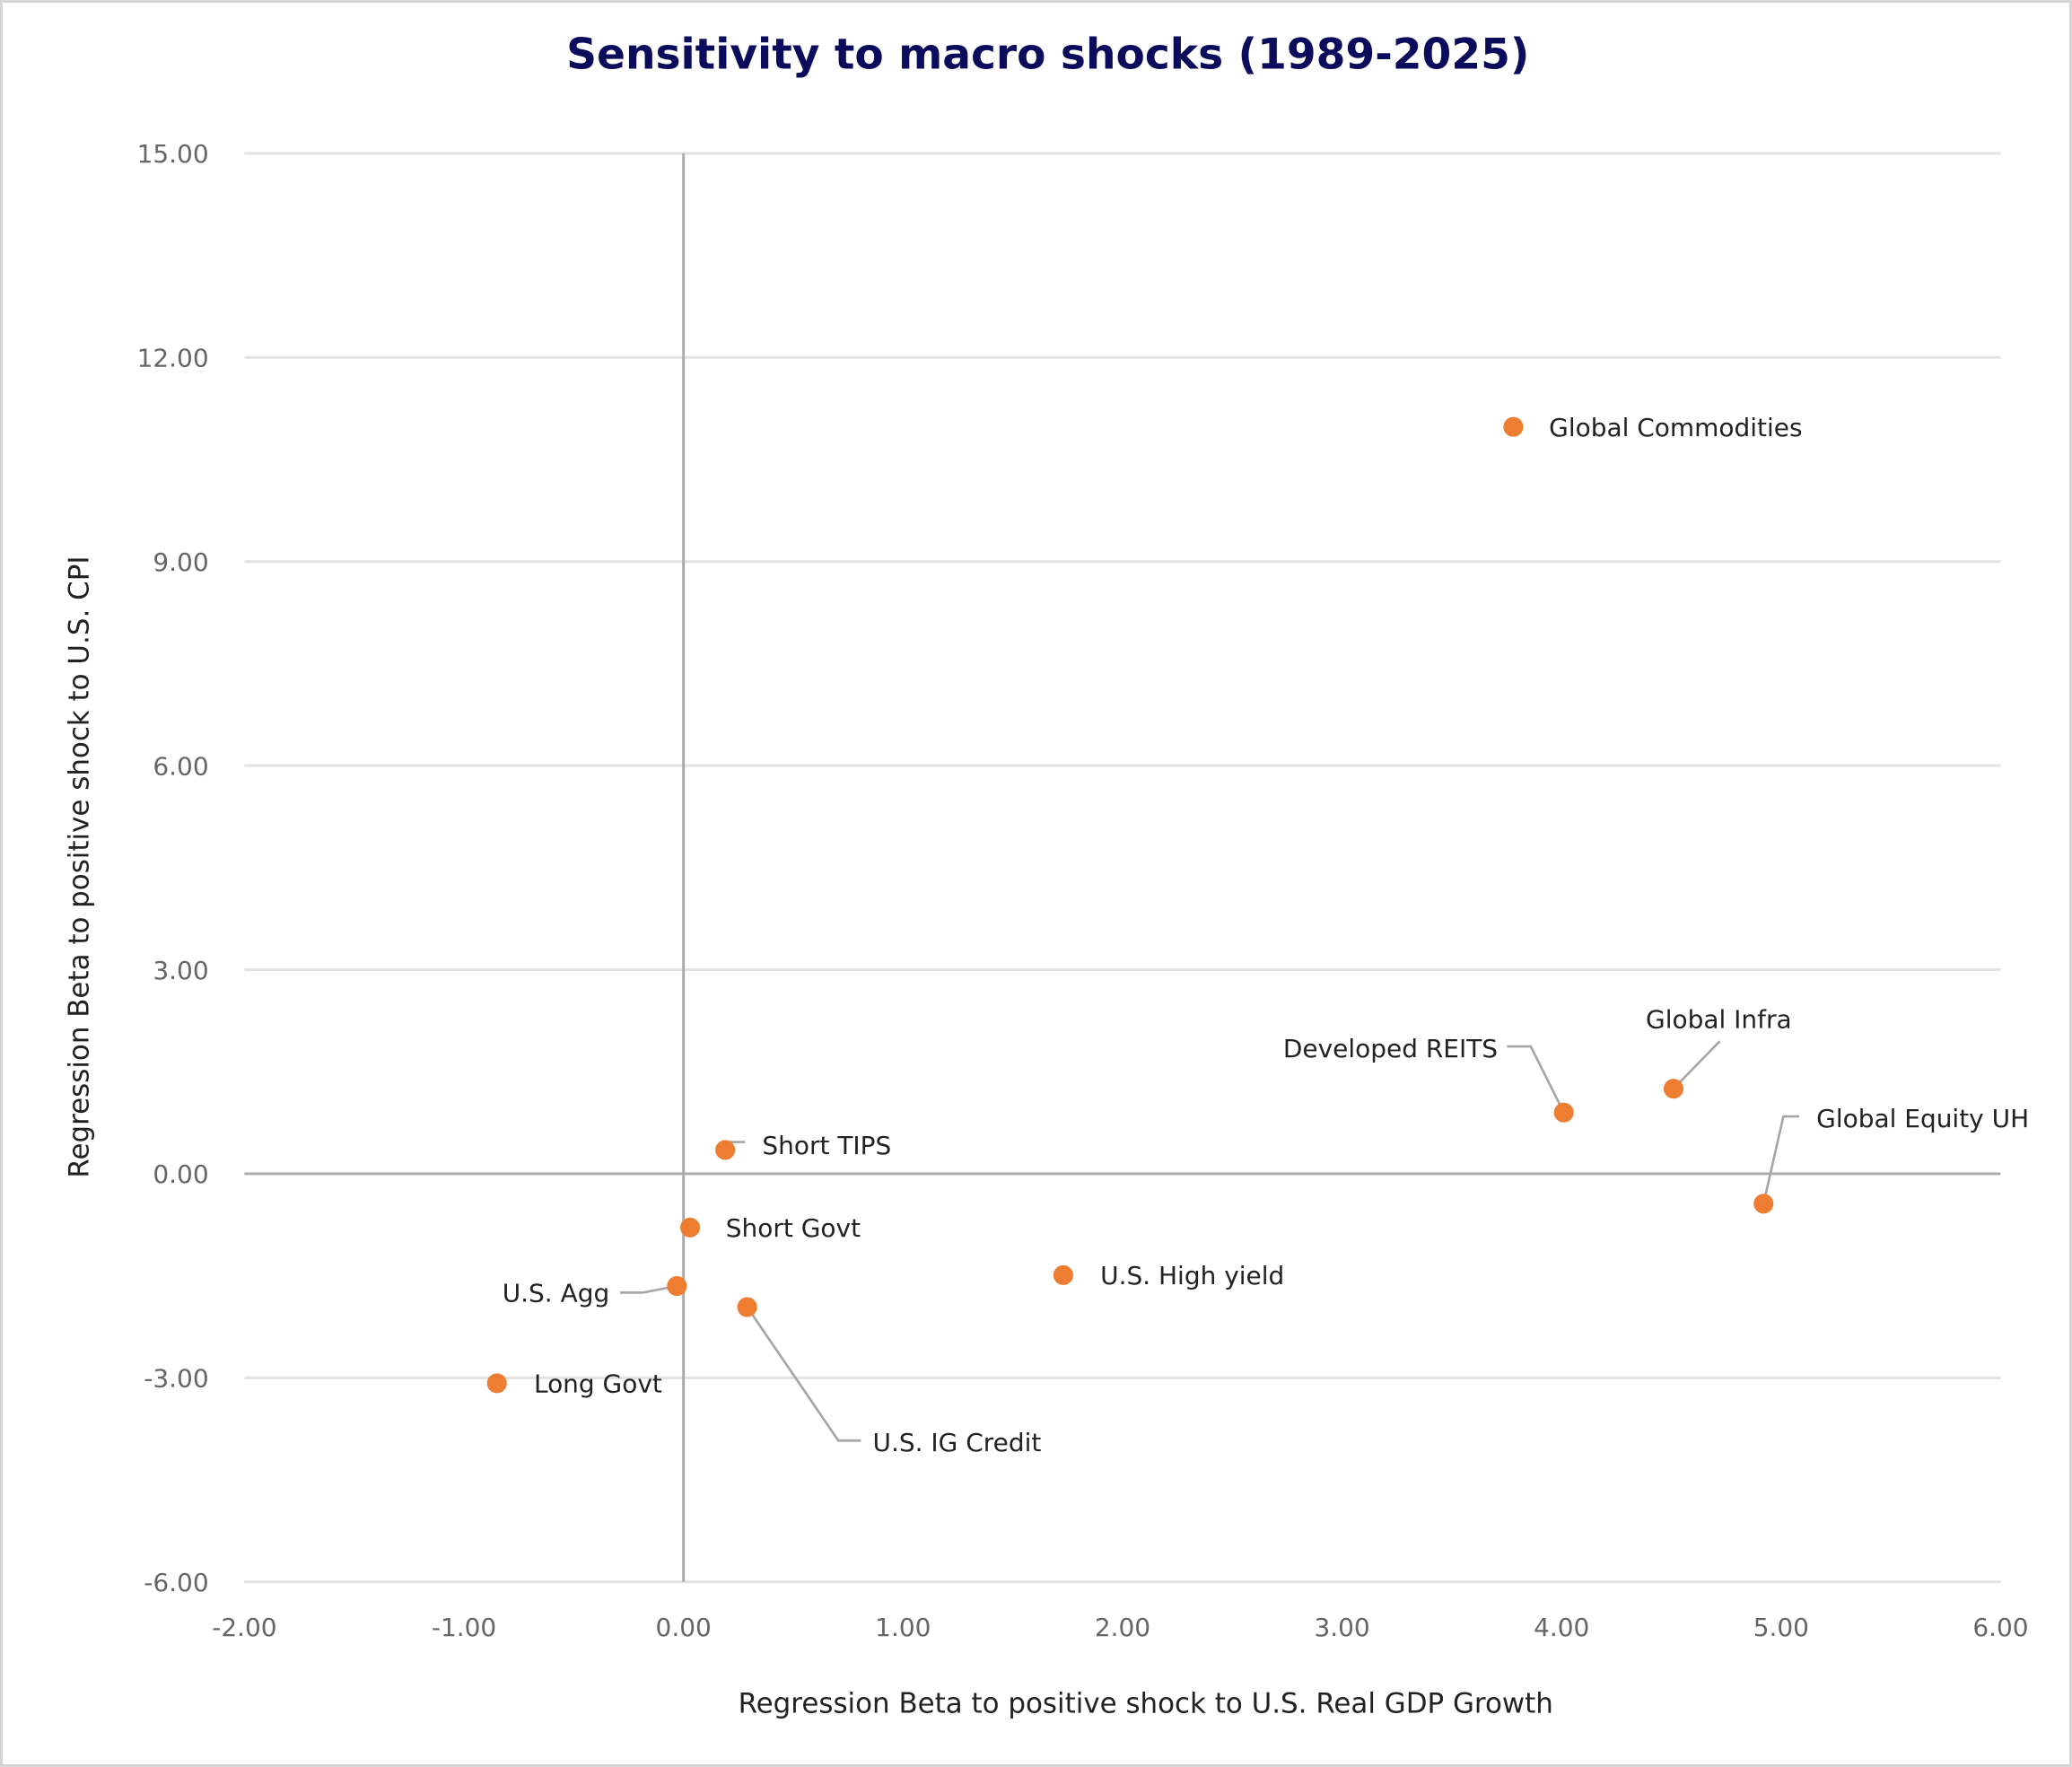 The image size is (2072, 1767). What do you see at coordinates (2000, 1627) in the screenshot?
I see `x-tick-label: 6.00` at bounding box center [2000, 1627].